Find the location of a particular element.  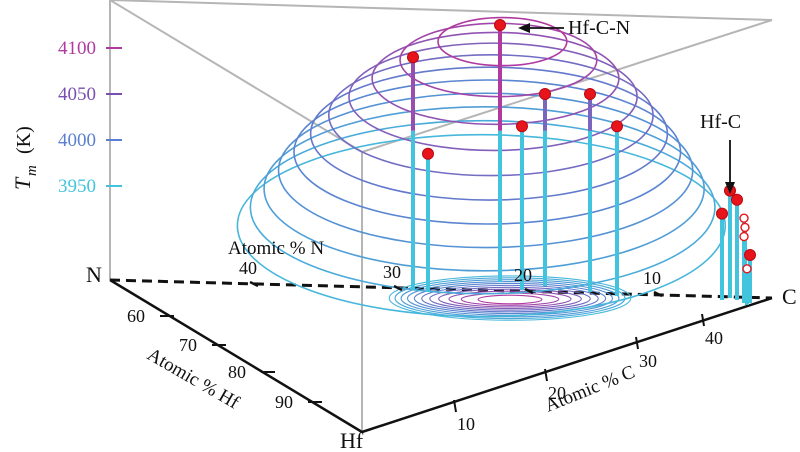

y-axis-subscript: m is located at coordinates (32, 170).